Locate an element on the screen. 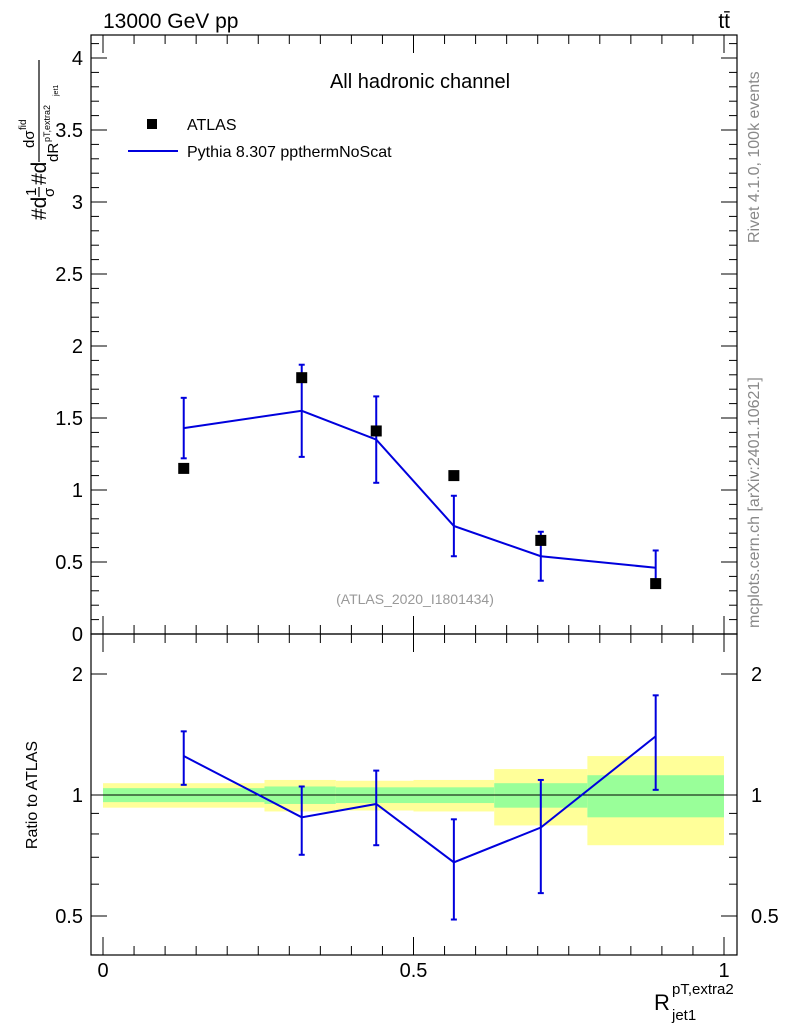 The height and width of the screenshot is (1024, 786). ratio-ytick-label: 0.5 is located at coordinates (69, 917).